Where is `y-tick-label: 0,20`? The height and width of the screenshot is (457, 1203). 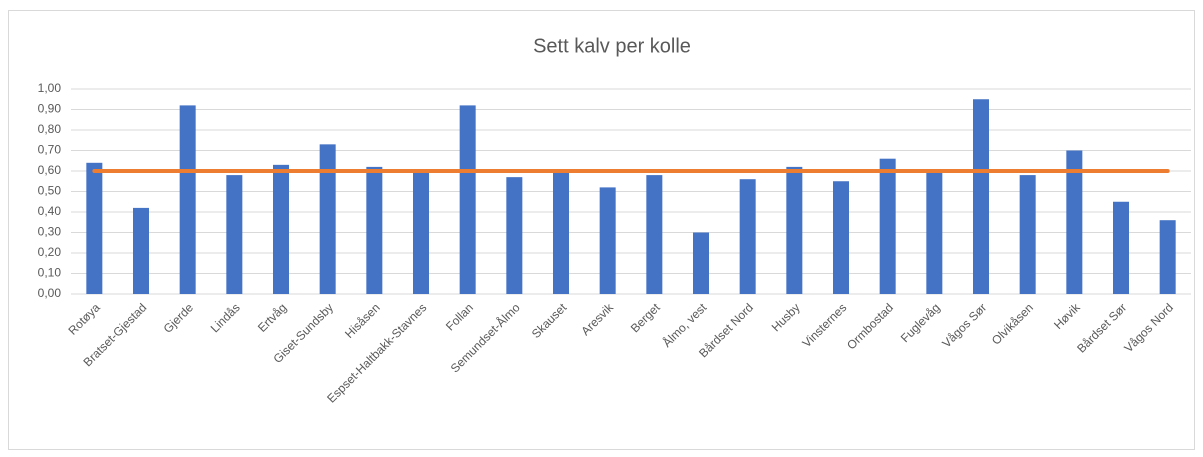
y-tick-label: 0,20 is located at coordinates (50, 252).